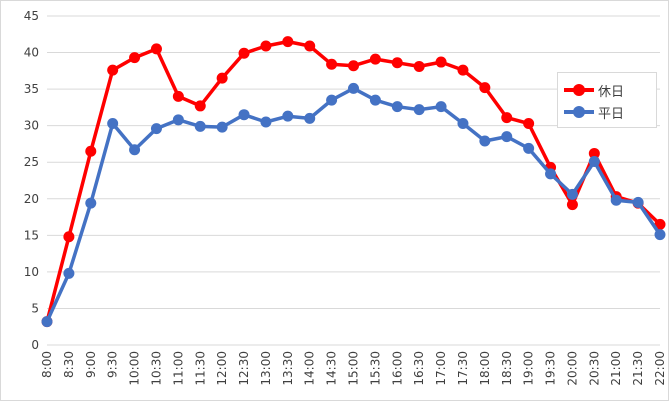 Image resolution: width=669 pixels, height=405 pixels. Describe the element at coordinates (611, 114) in the screenshot. I see `legend-label-weekday: 平日` at that location.